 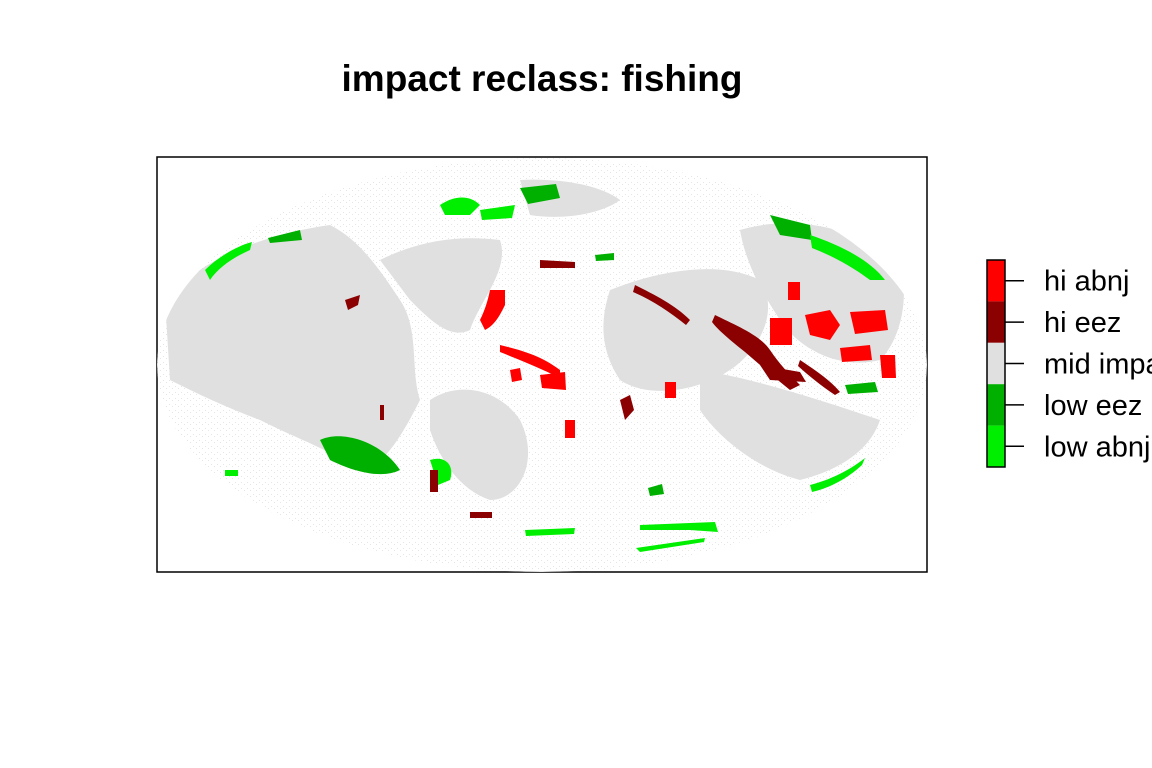 What do you see at coordinates (1093, 406) in the screenshot?
I see `legend-label: low eez` at bounding box center [1093, 406].